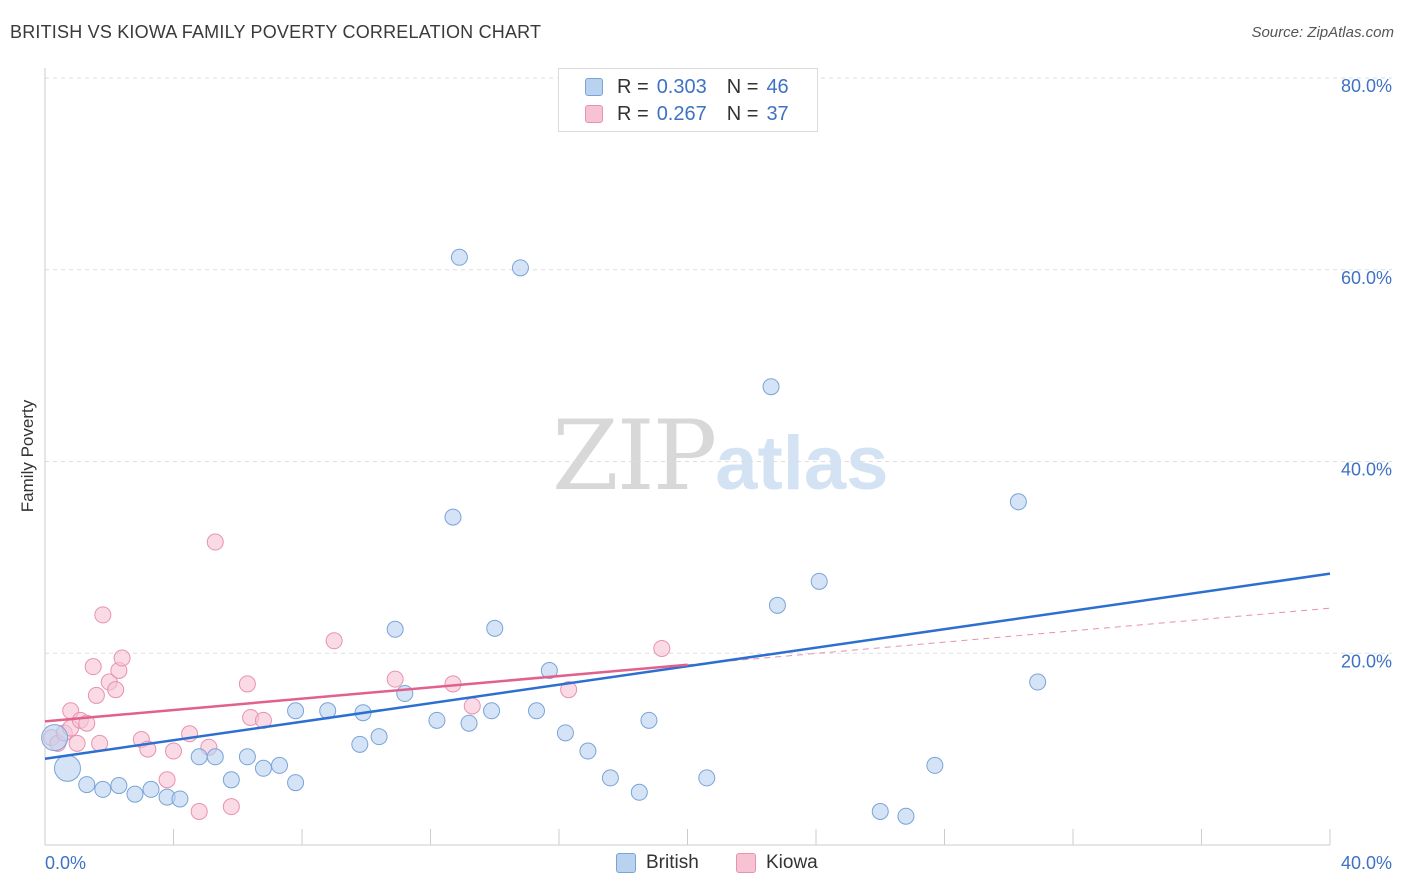 The height and width of the screenshot is (892, 1406). What do you see at coordinates (634, 456) in the screenshot?
I see `watermark-zip: ZIP` at bounding box center [634, 456].